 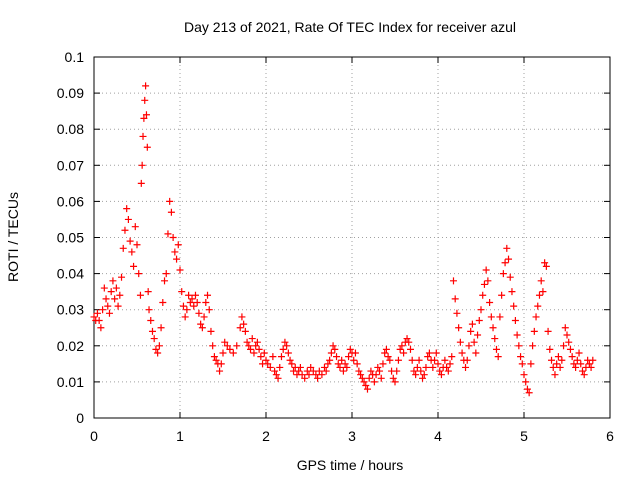 What do you see at coordinates (438, 436) in the screenshot?
I see `x-tick-label: 4` at bounding box center [438, 436].